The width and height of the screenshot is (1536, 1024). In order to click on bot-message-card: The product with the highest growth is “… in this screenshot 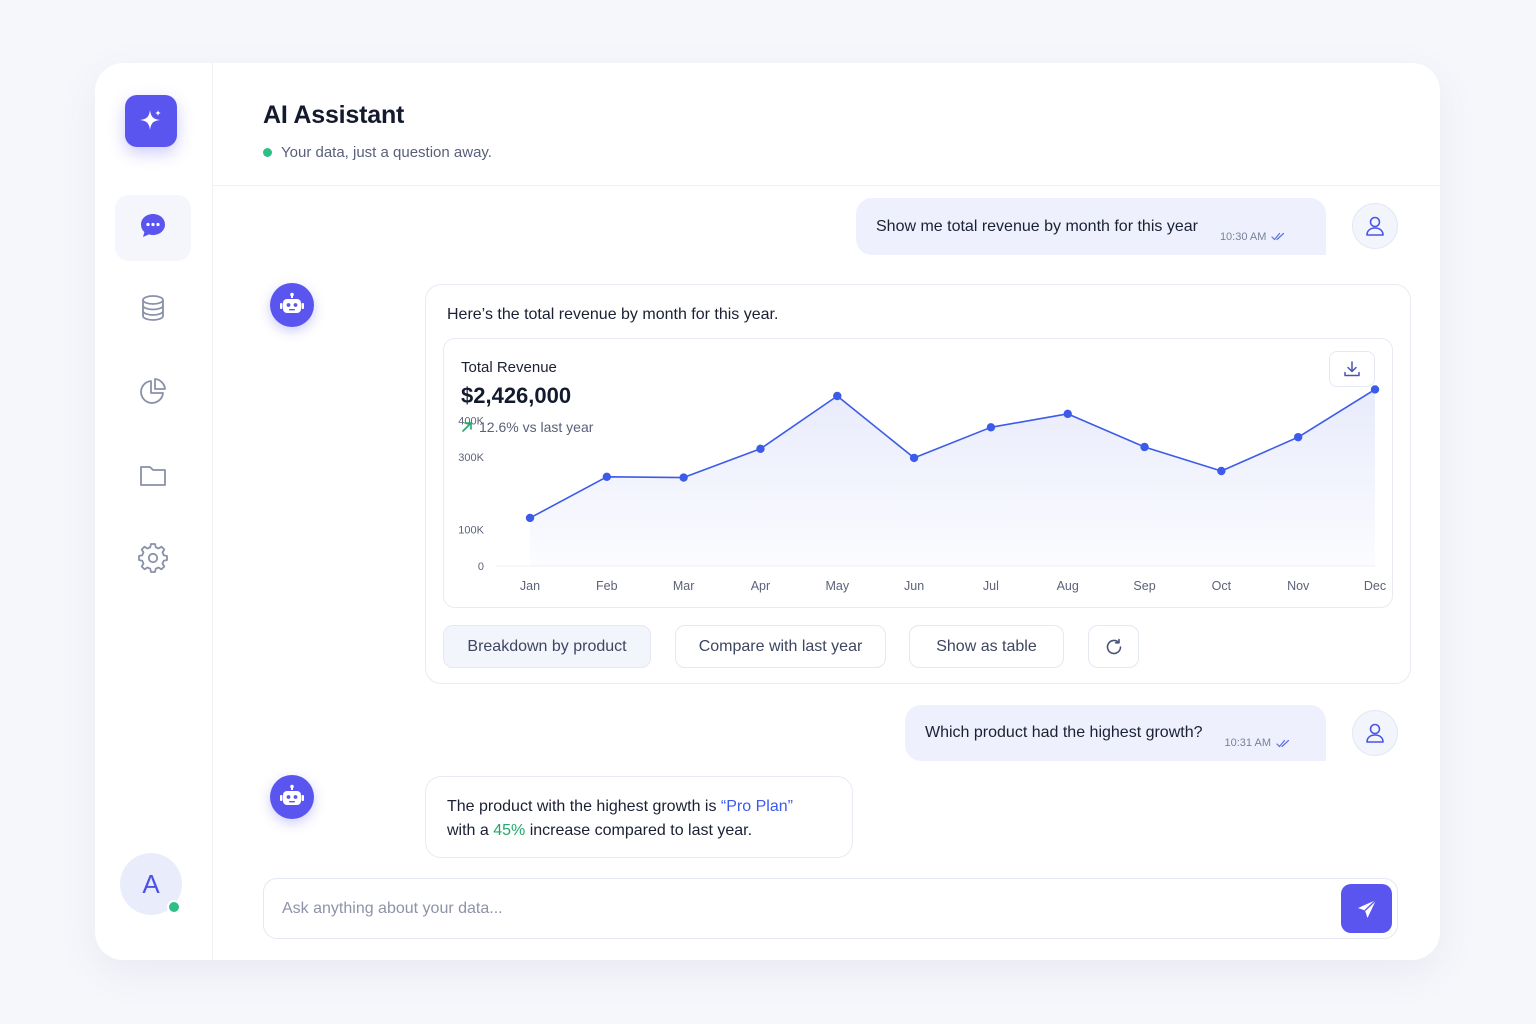, I will do `click(639, 817)`.